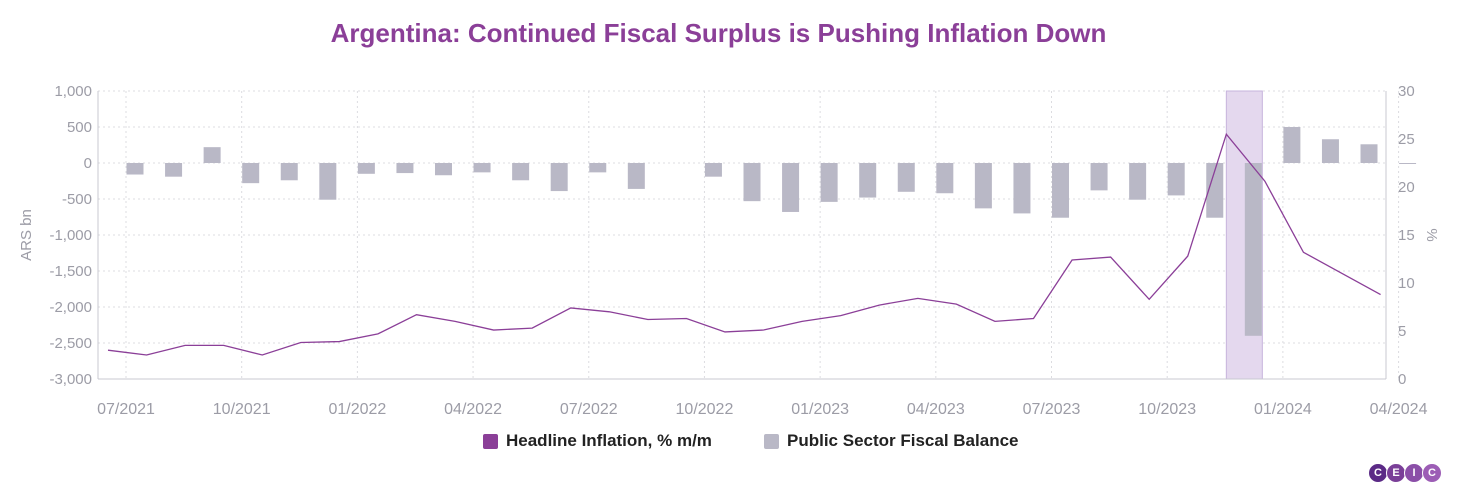 The width and height of the screenshot is (1458, 498). Describe the element at coordinates (820, 409) in the screenshot. I see `x-tick-label: 01/2023` at that location.